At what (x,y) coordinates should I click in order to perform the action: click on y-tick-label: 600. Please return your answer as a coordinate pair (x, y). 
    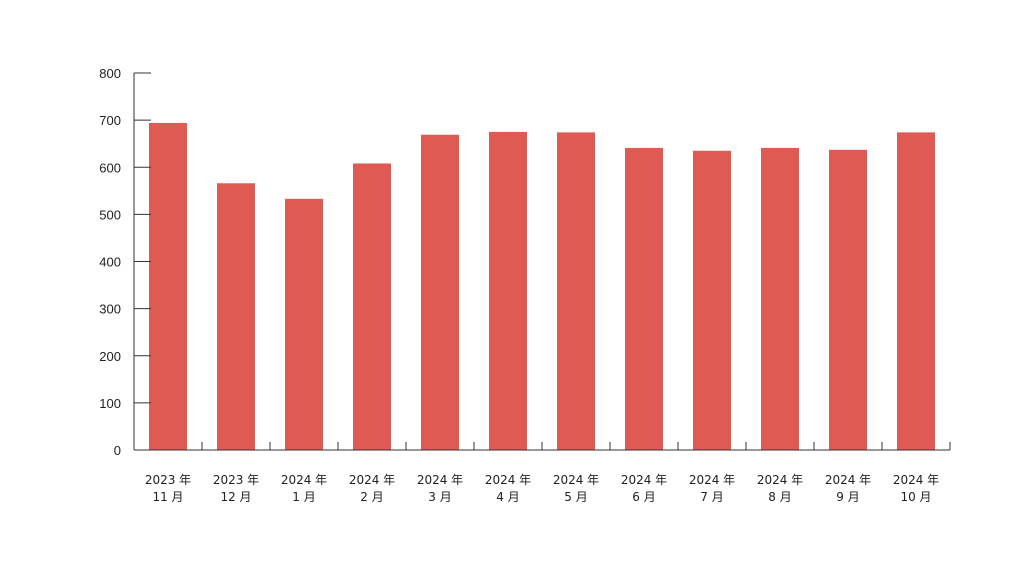
    Looking at the image, I should click on (110, 167).